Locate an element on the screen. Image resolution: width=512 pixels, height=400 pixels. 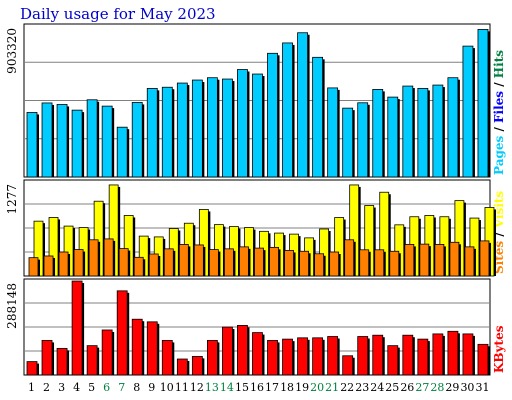
top-side-label-part: Hits is located at coordinates (499, 64).